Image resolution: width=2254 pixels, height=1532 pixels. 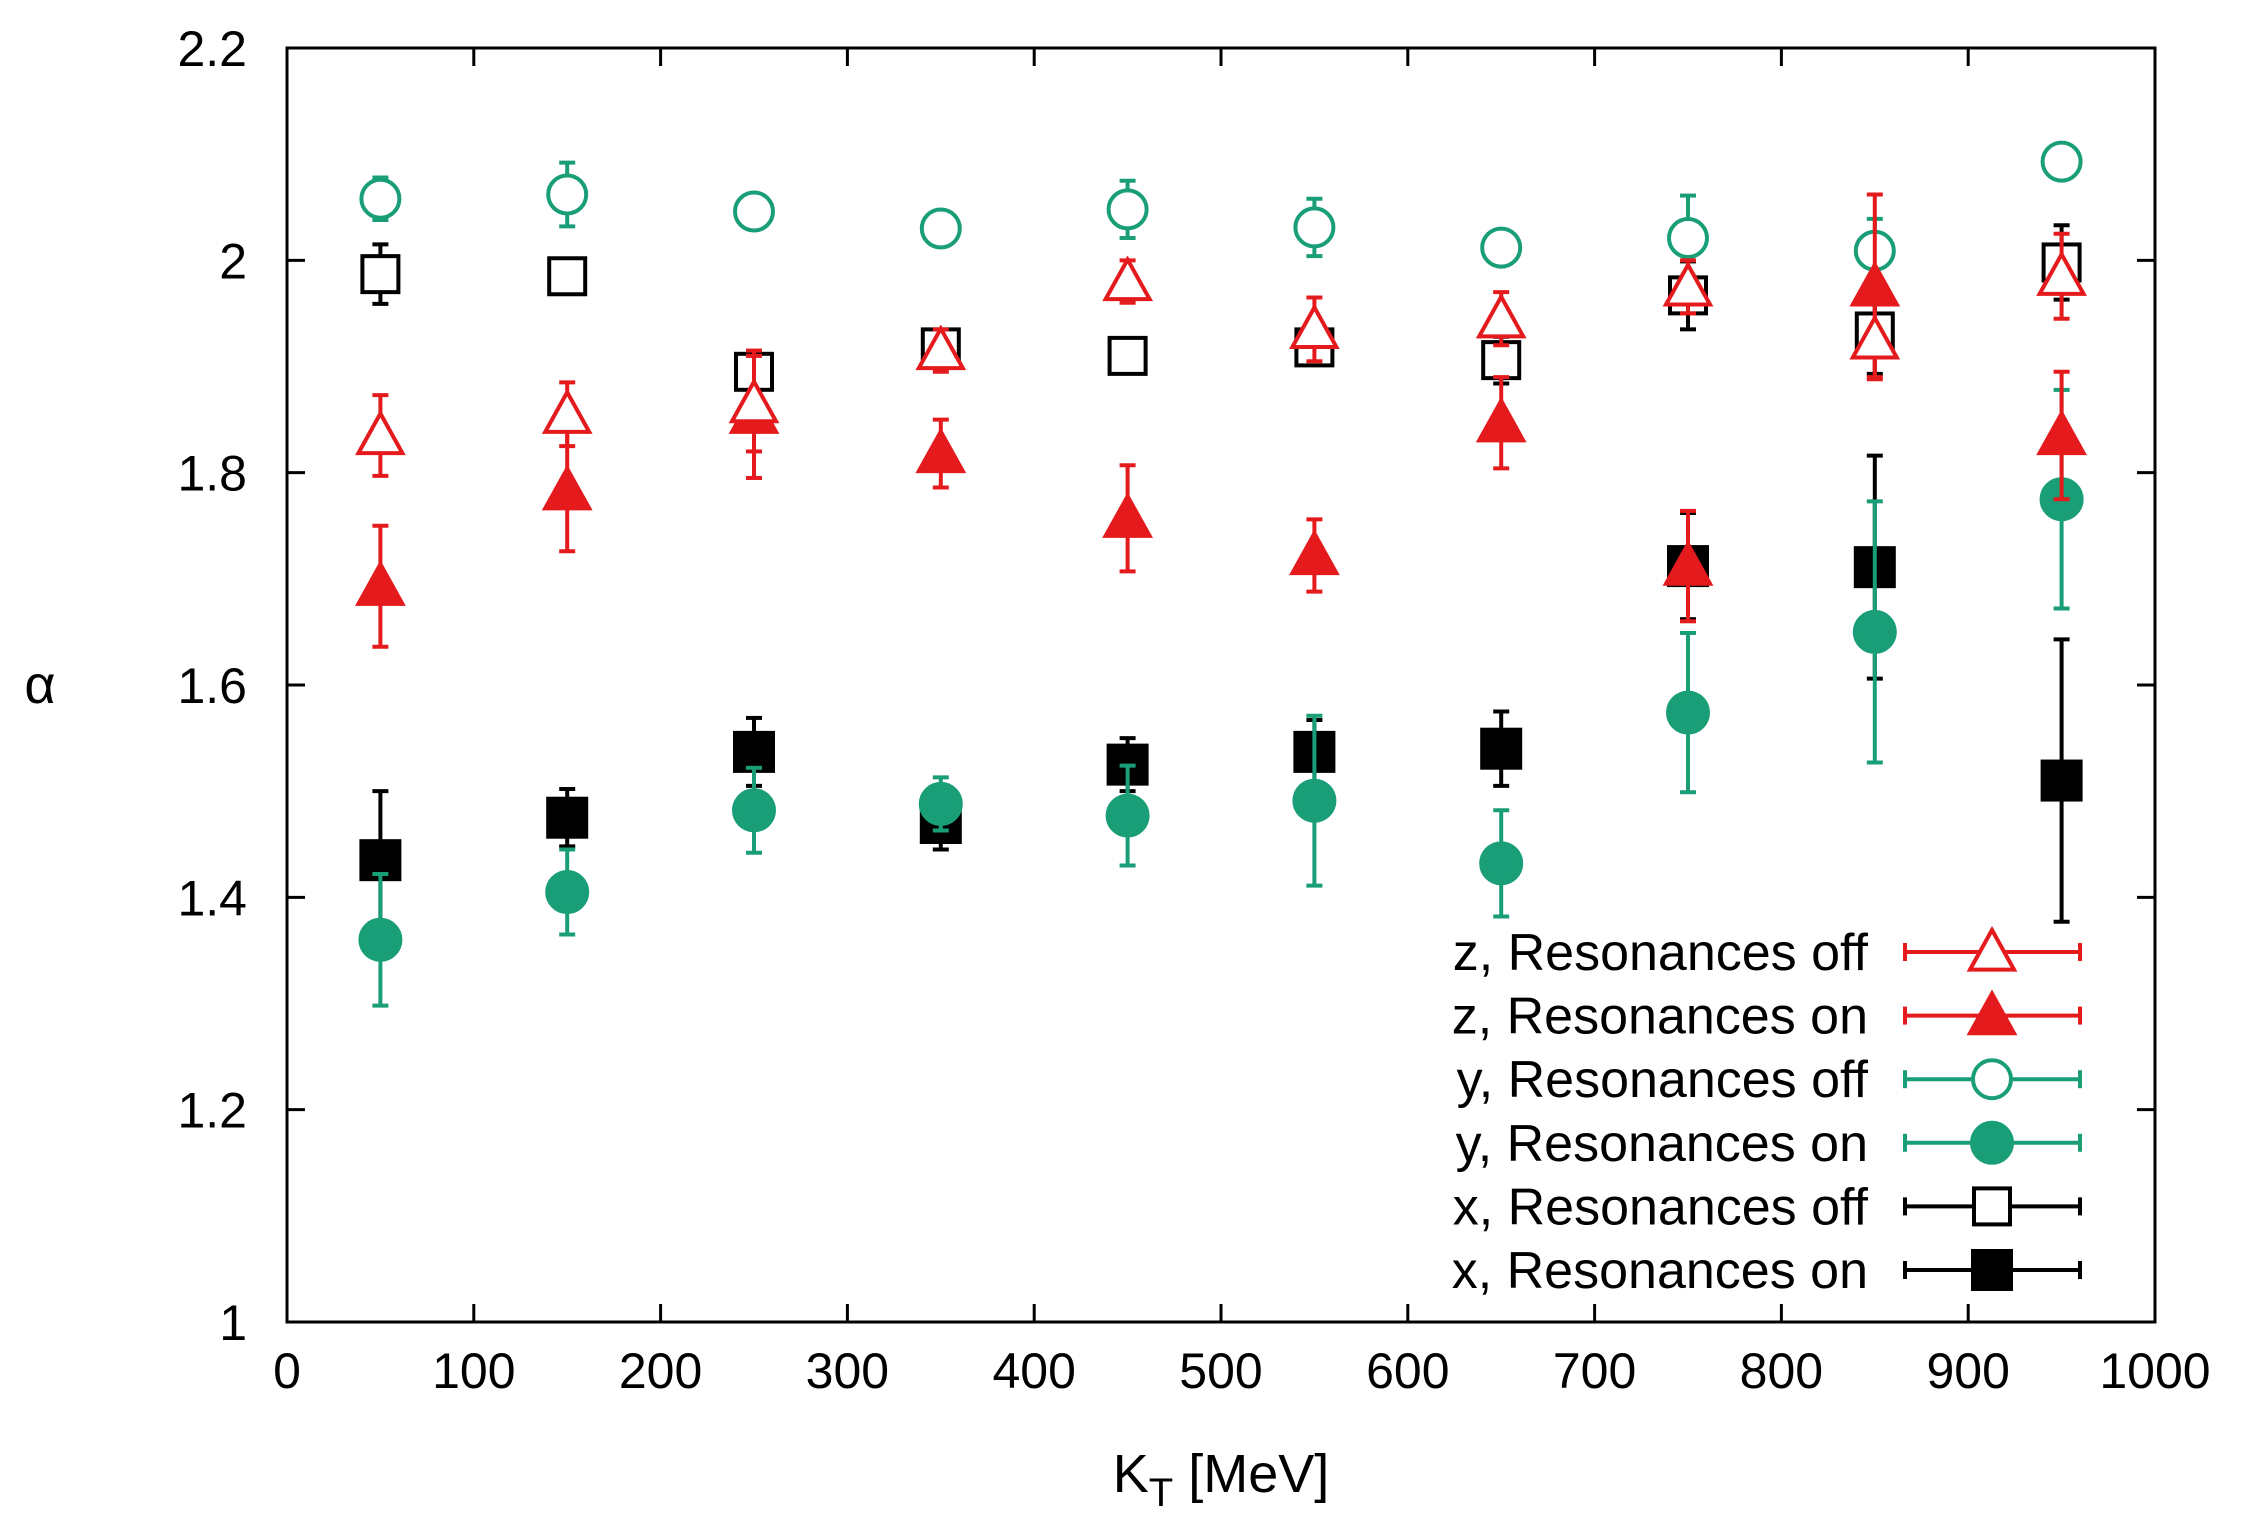 I want to click on x-tick-label: 1000, so click(x=2154, y=1371).